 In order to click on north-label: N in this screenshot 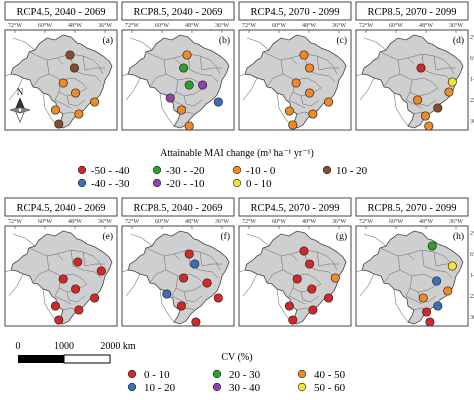, I will do `click(20, 92)`.